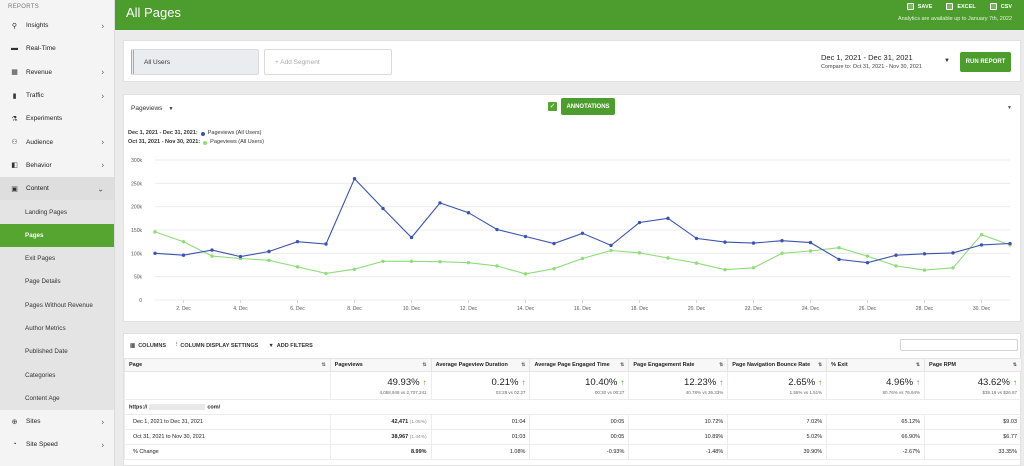 This screenshot has width=1024, height=466. What do you see at coordinates (1000, 6) in the screenshot?
I see `csv-button: CSV` at bounding box center [1000, 6].